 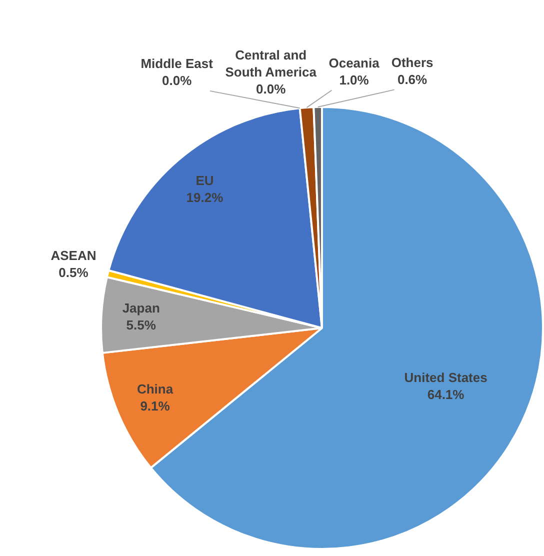 I want to click on data-label: 5.5%, so click(x=141, y=324).